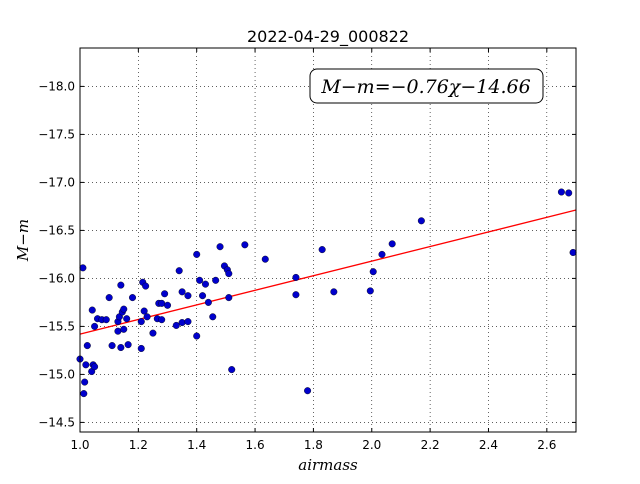 The image size is (640, 484). What do you see at coordinates (56, 86) in the screenshot?
I see `y-tick-label: −18.0` at bounding box center [56, 86].